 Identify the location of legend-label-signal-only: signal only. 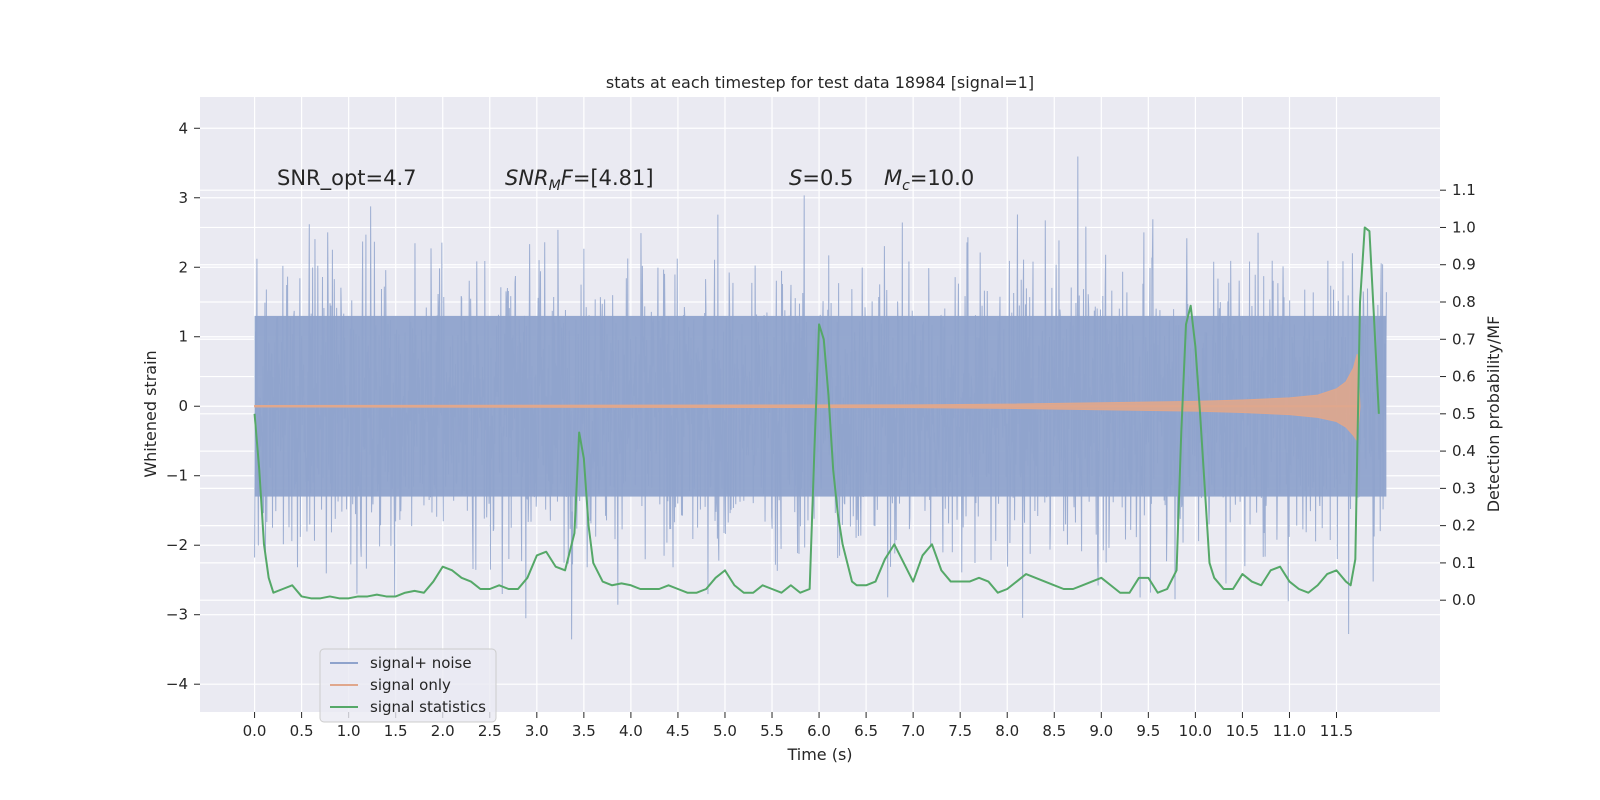
(410, 685).